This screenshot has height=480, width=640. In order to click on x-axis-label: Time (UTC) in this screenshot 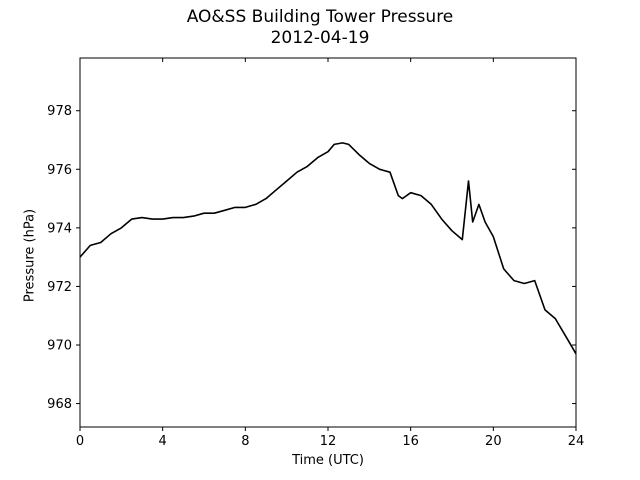, I will do `click(328, 460)`.